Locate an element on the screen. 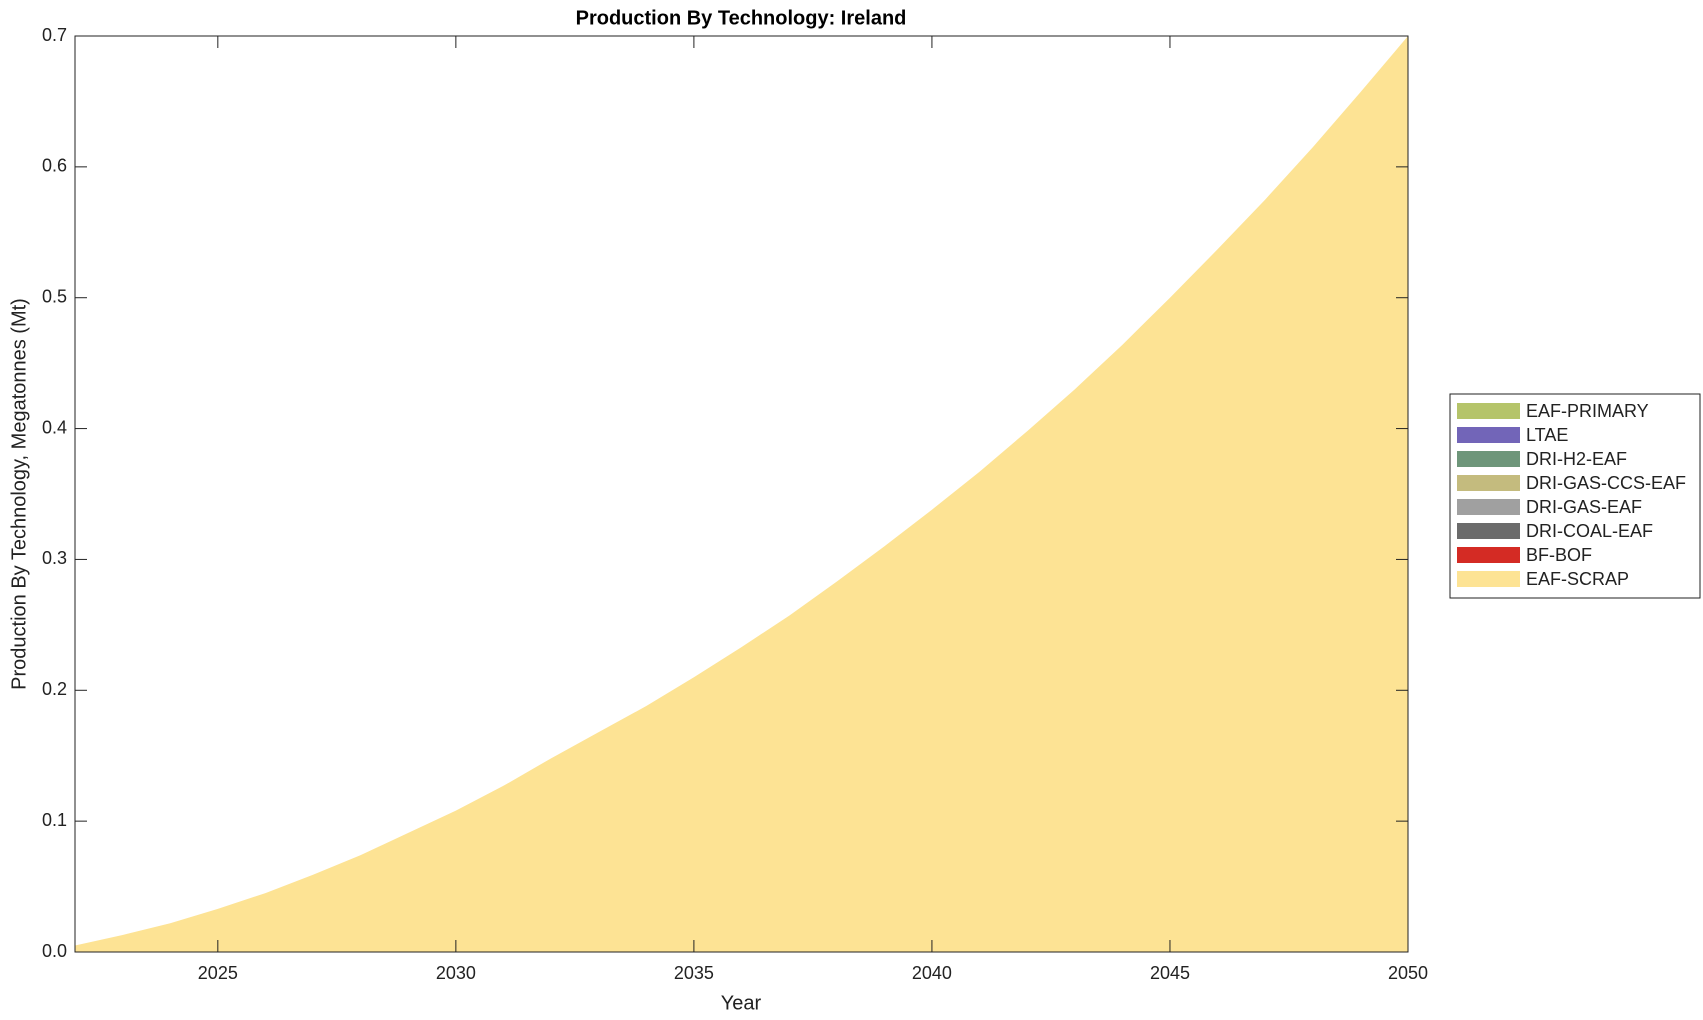 The width and height of the screenshot is (1703, 1020). y-tick-label: 0.2 is located at coordinates (54, 689).